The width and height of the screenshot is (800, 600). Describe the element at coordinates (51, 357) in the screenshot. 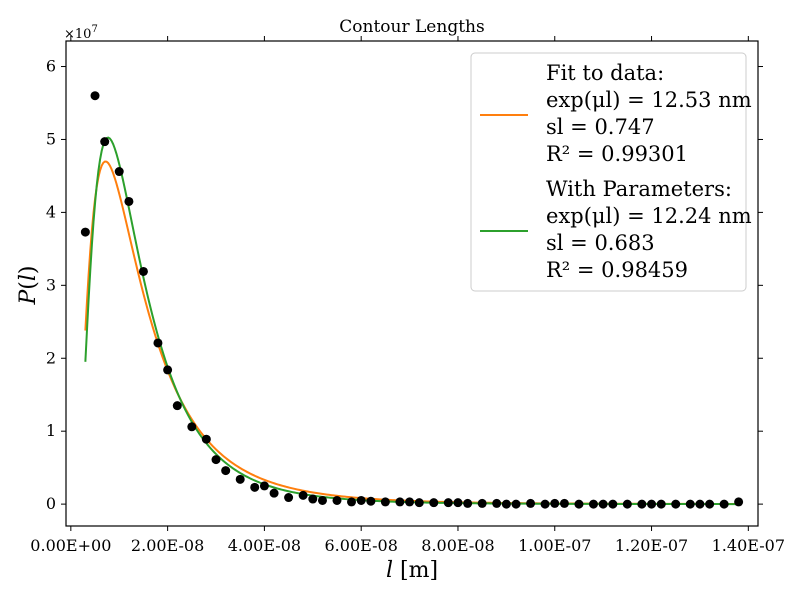

I see `y-tick-label: 2` at that location.